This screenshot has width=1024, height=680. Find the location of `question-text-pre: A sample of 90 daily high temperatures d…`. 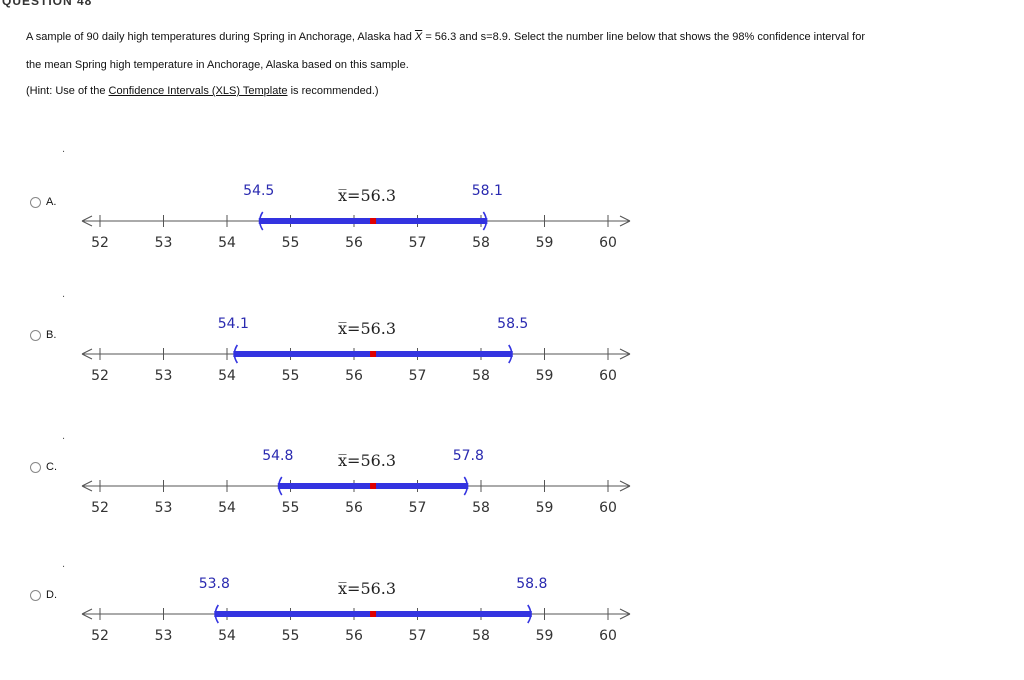

question-text-pre: A sample of 90 daily high temperatures d… is located at coordinates (219, 37).